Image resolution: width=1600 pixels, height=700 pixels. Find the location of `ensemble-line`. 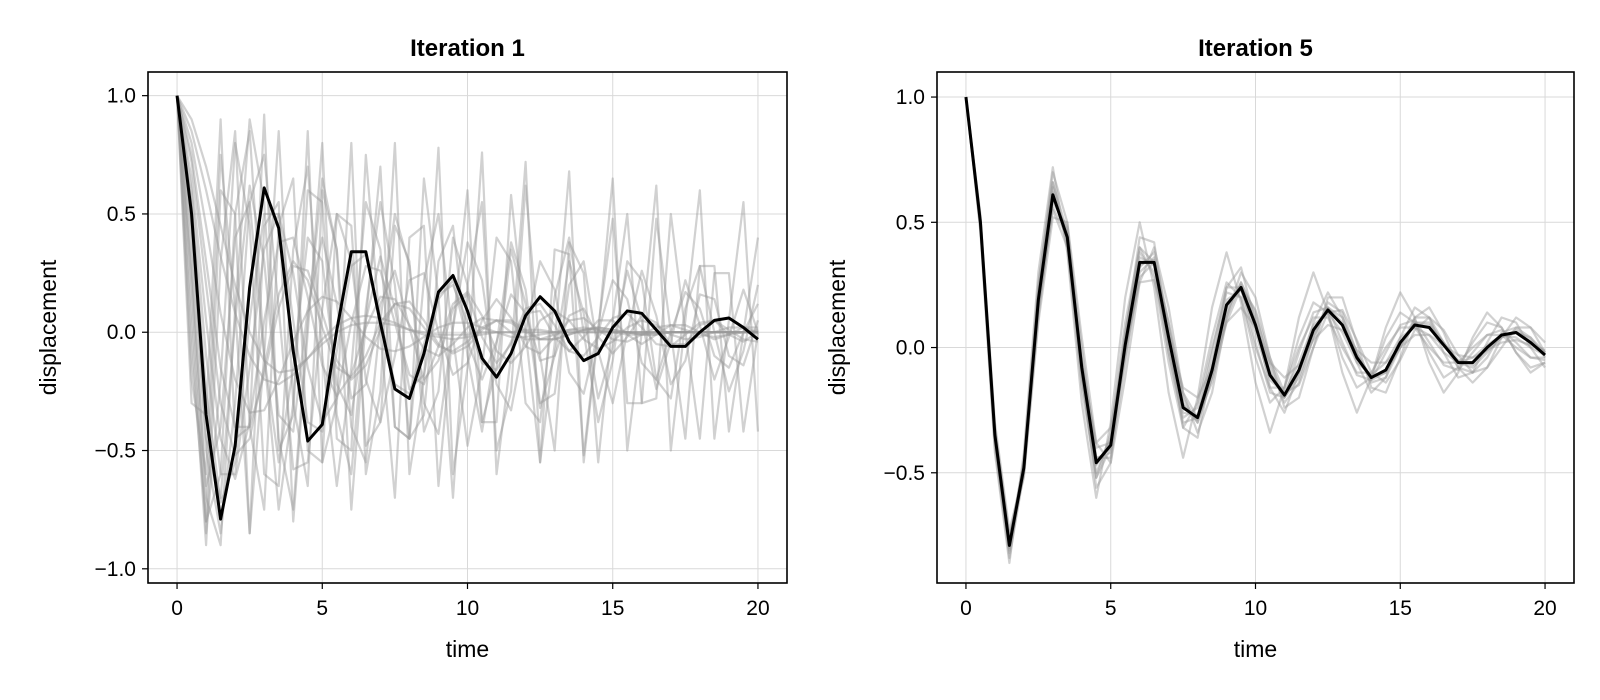

ensemble-line is located at coordinates (467, 234).